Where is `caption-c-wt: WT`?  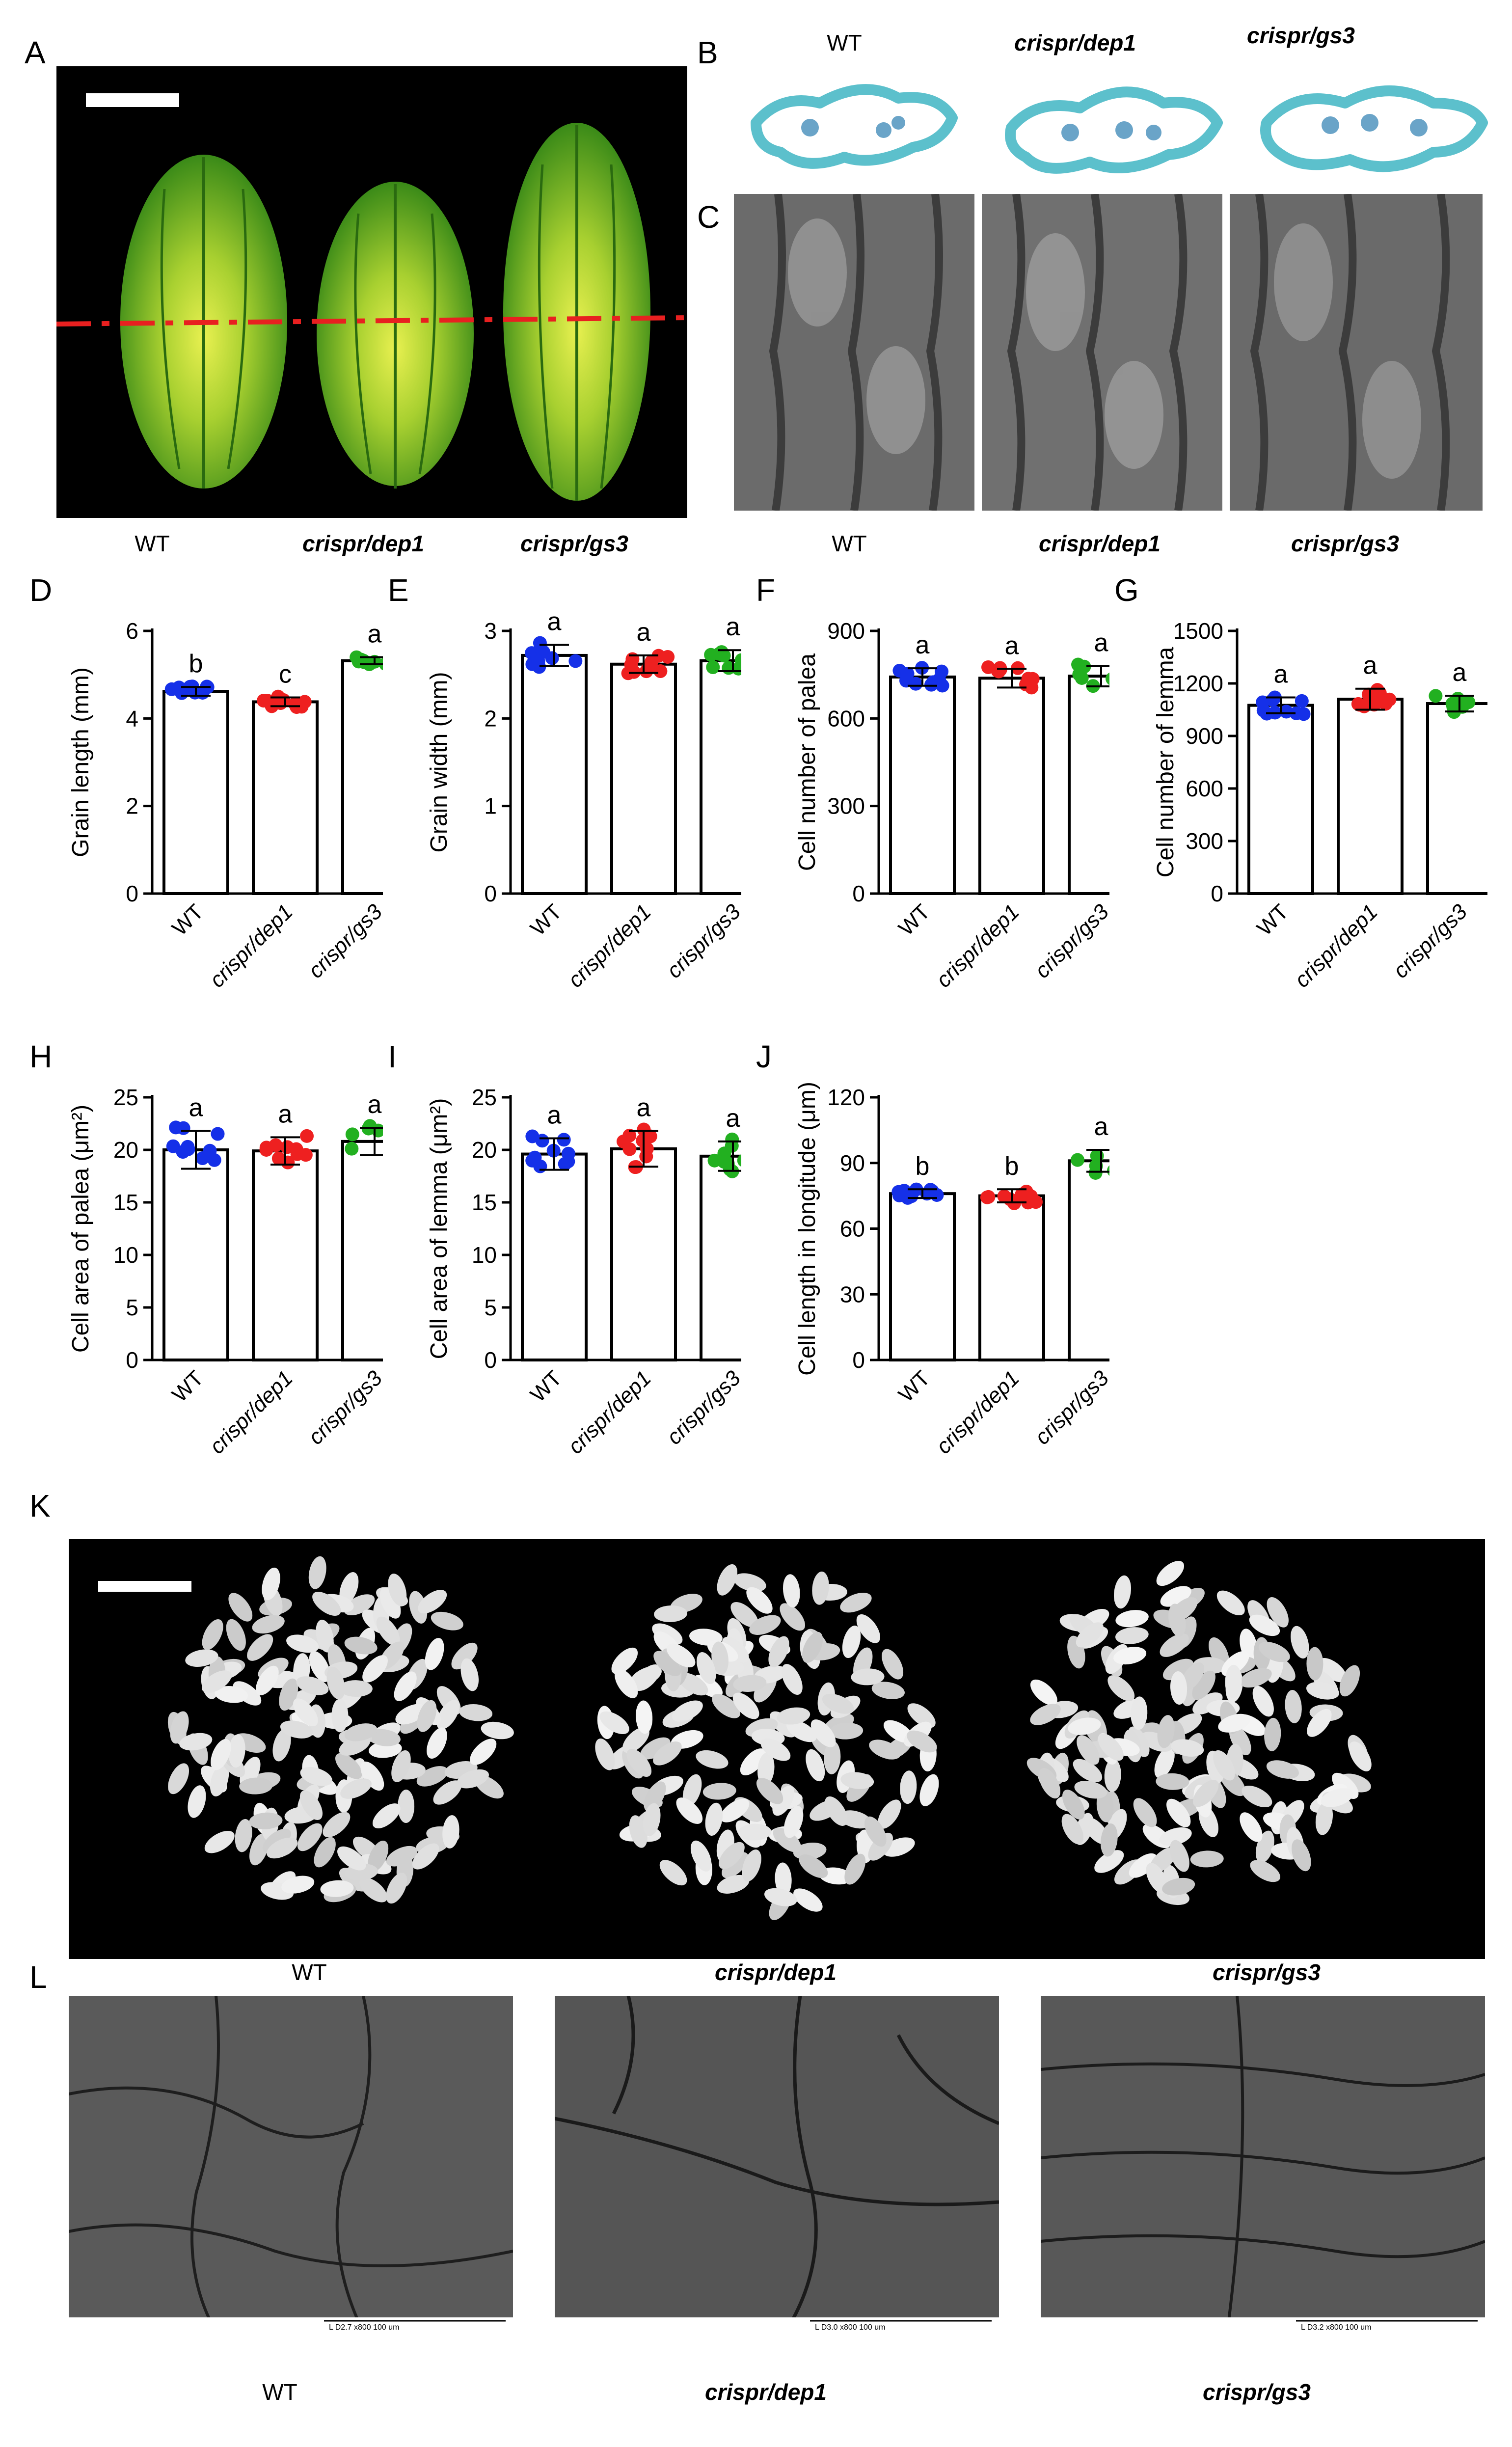 caption-c-wt: WT is located at coordinates (849, 543).